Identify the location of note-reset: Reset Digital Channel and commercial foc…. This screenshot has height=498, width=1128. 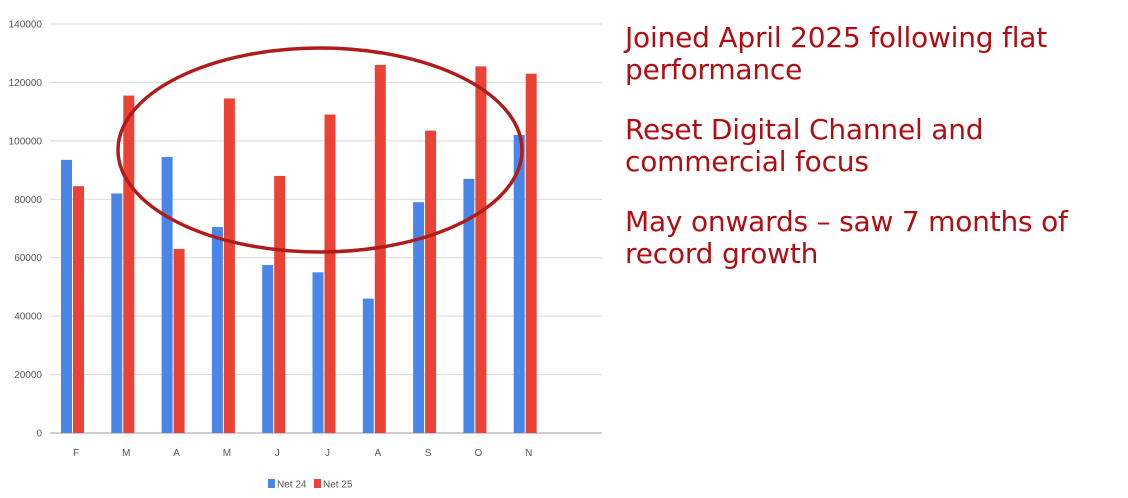
(804, 145).